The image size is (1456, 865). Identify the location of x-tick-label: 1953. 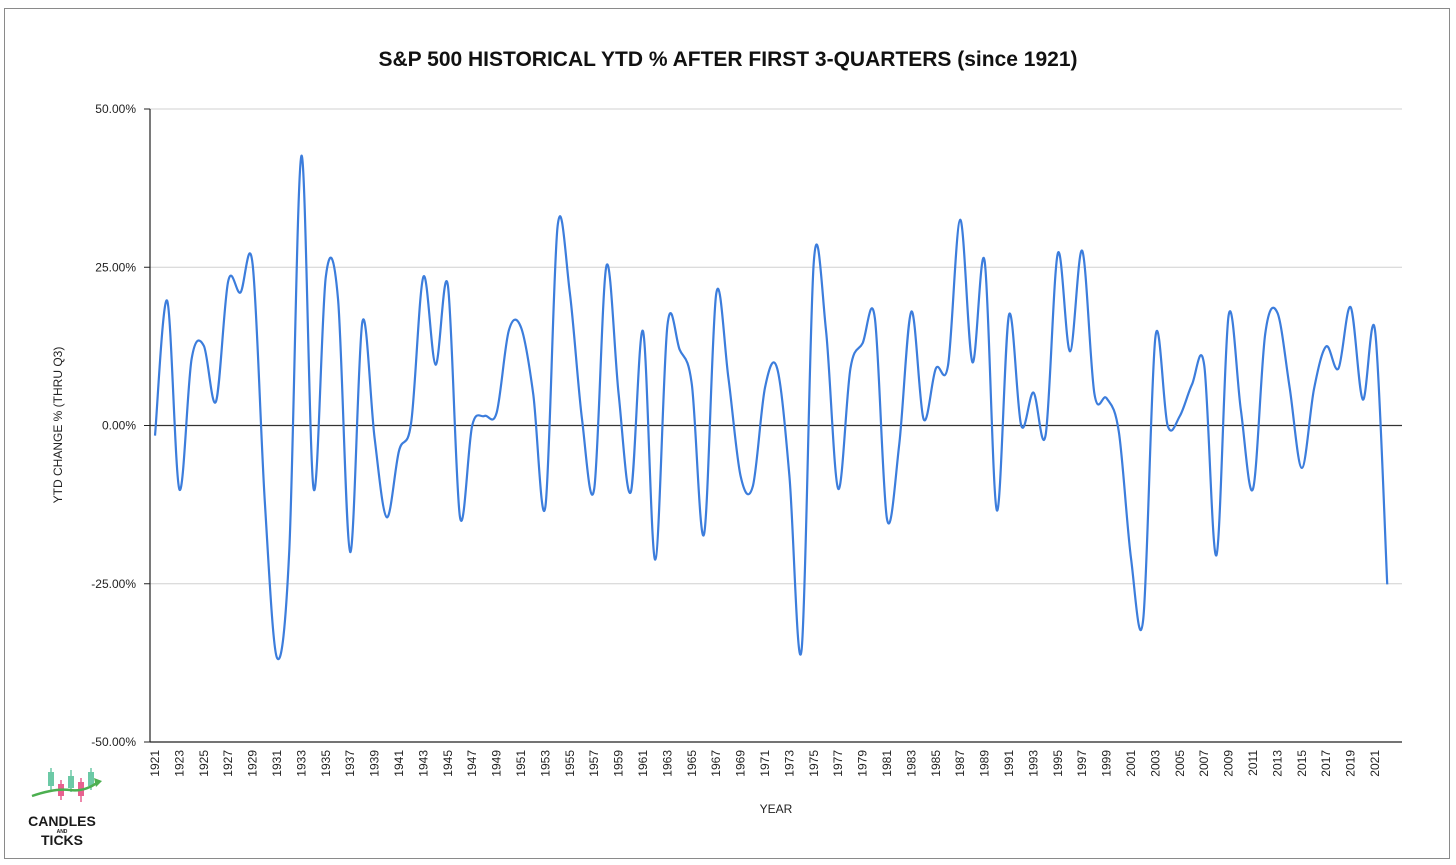
(545, 763).